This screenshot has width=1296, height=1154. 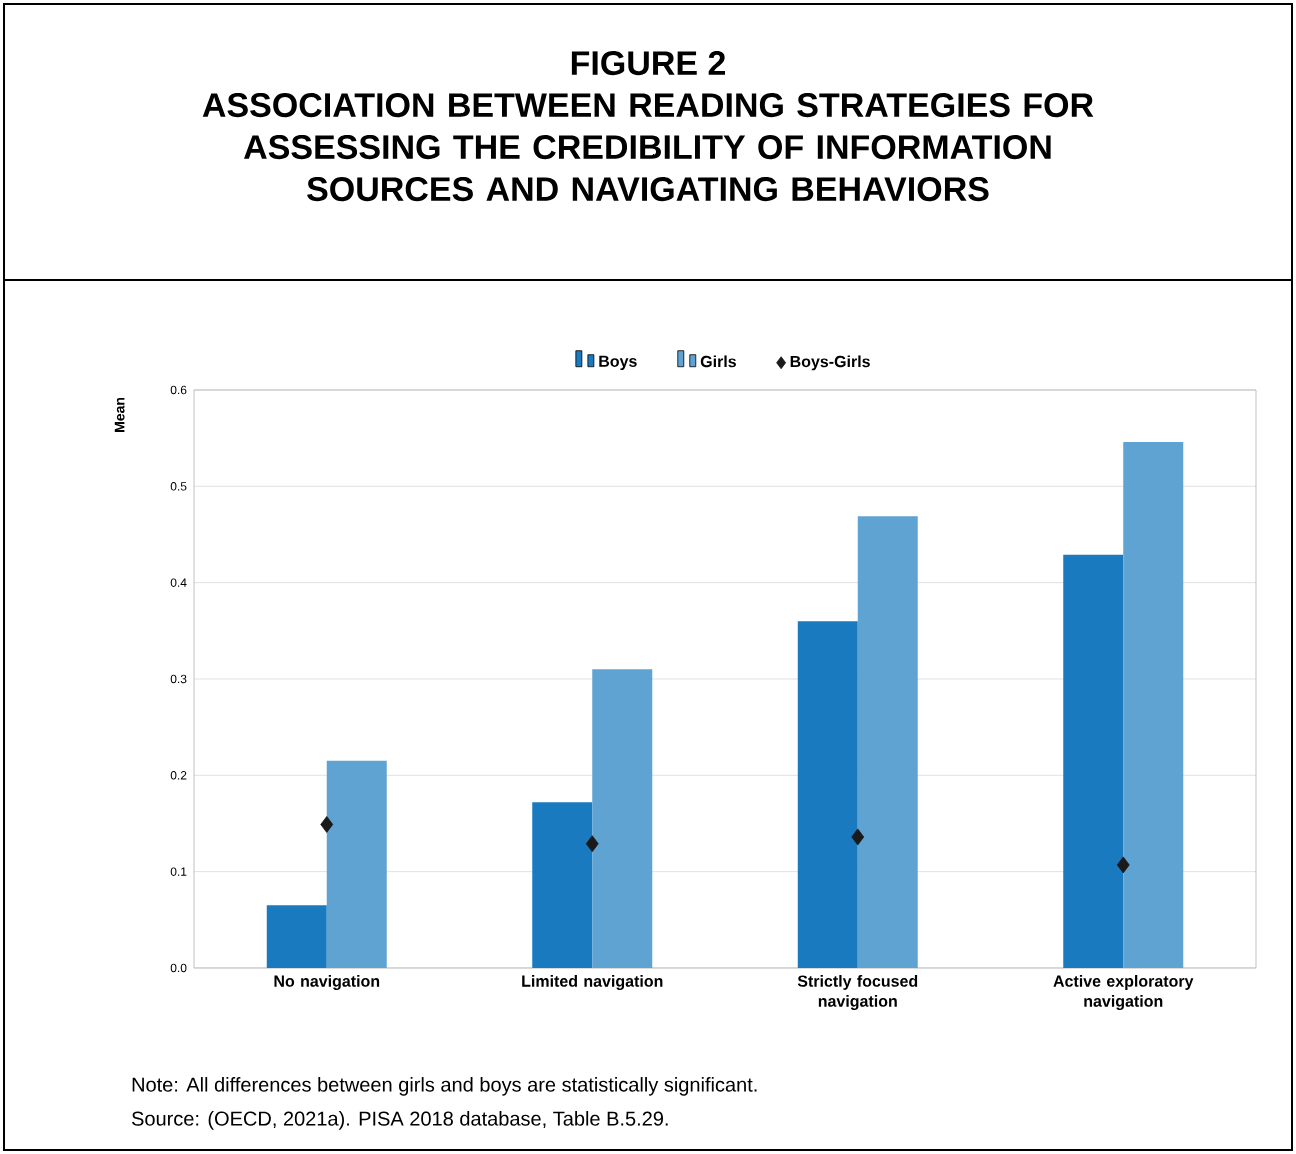 What do you see at coordinates (648, 147) in the screenshot?
I see `chart-subtitle: ASSOCIATION BETWEEN READING STRATEGIES FOR ASSESSING THE CREDIBILITY OF INFORMATION SOURCES AND NAVIGATING BEHAVIORS` at bounding box center [648, 147].